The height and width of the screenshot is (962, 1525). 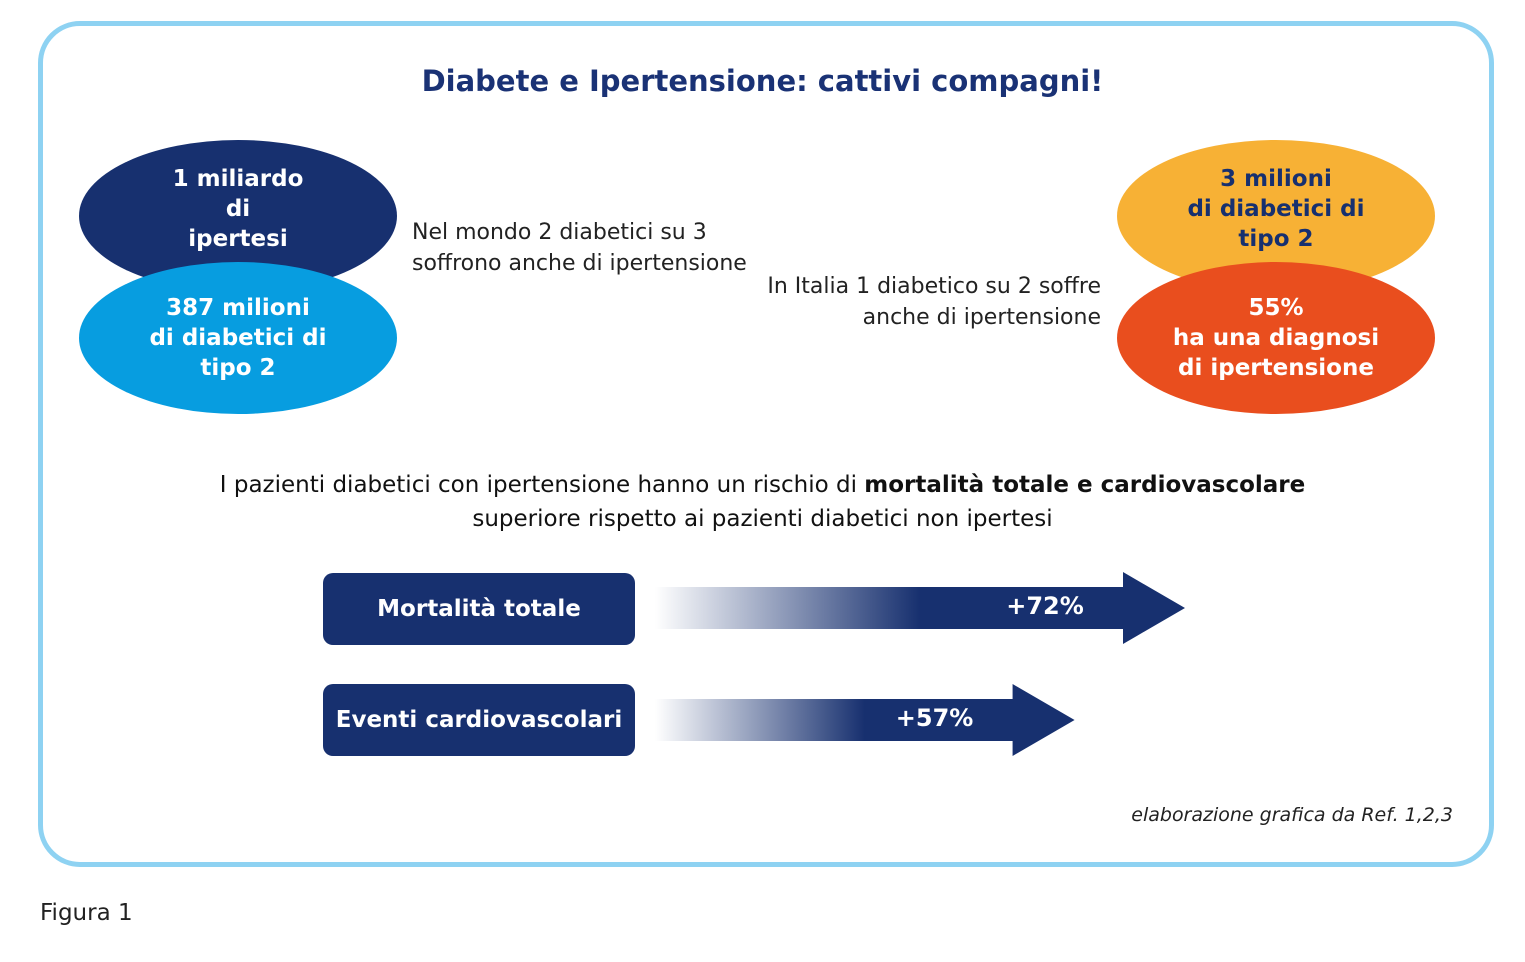 I want to click on world-hypertensive-text: 1 miliardo di ipertesi, so click(x=238, y=209).